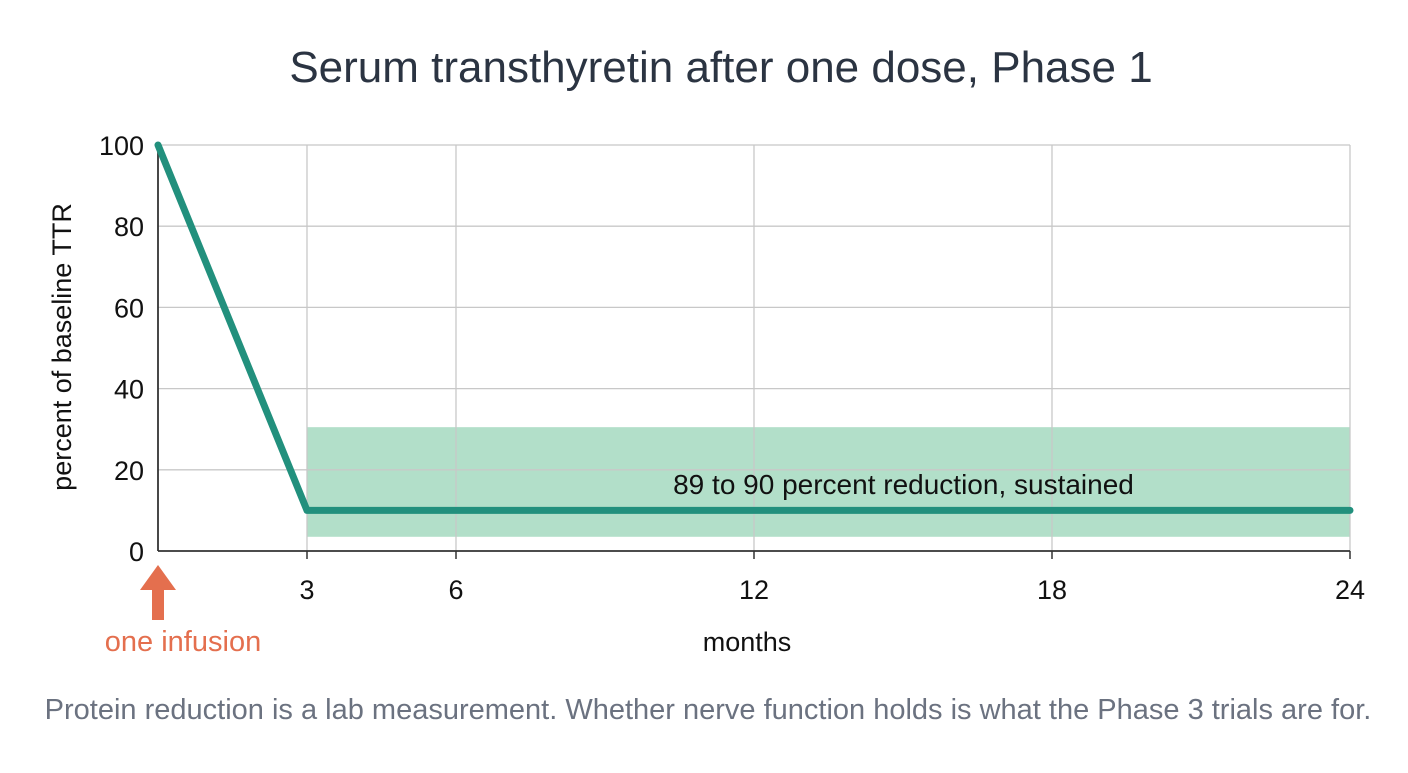 The height and width of the screenshot is (773, 1408). Describe the element at coordinates (129, 471) in the screenshot. I see `y-tick-label: 20` at that location.